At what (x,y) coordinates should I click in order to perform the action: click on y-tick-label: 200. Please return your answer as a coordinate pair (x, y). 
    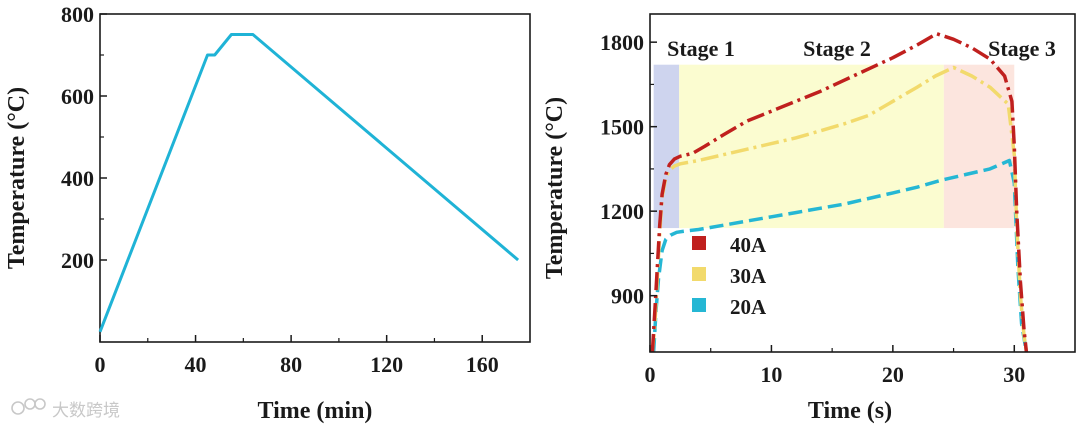
    Looking at the image, I should click on (77, 260).